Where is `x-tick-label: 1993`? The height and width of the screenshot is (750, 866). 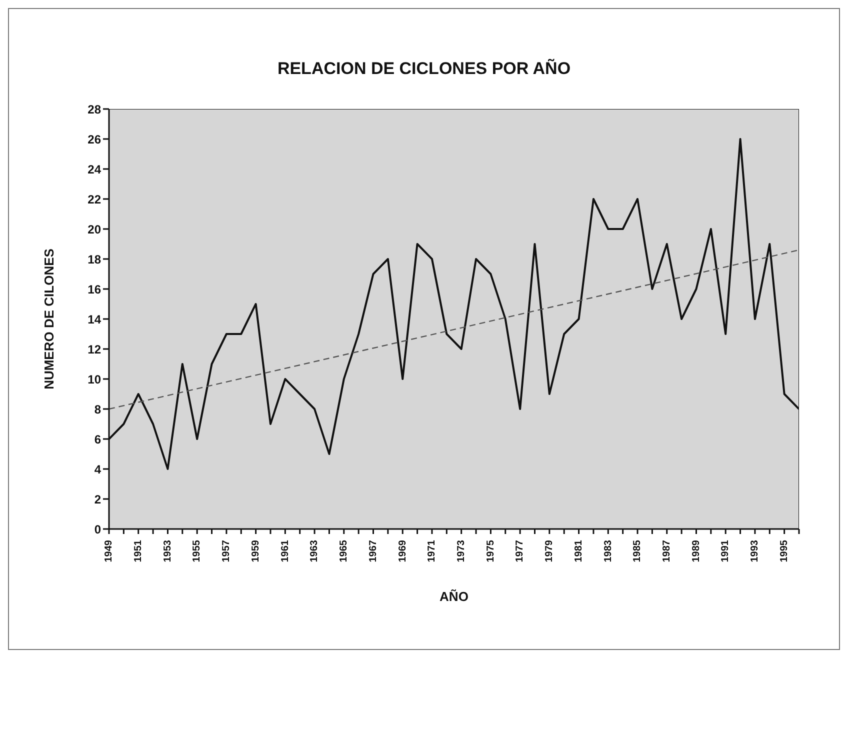
x-tick-label: 1993 is located at coordinates (755, 551).